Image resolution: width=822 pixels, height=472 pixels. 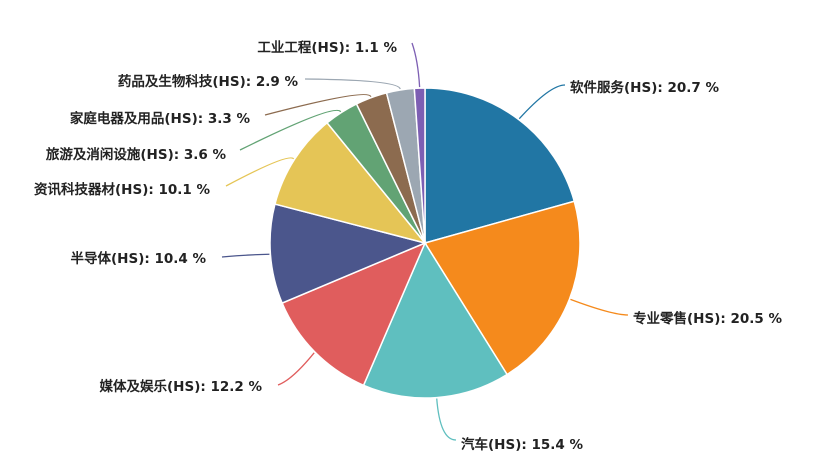 I want to click on slice-label: 软件服务(HS): 20.7 %, so click(x=644, y=87).